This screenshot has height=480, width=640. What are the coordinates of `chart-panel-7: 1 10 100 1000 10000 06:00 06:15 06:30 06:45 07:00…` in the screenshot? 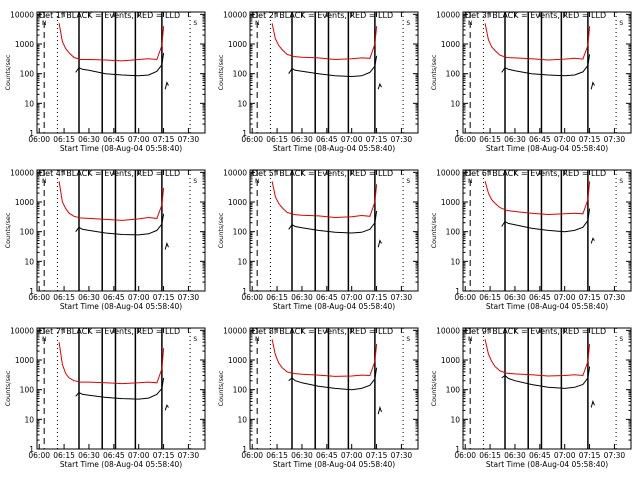 It's located at (105, 397).